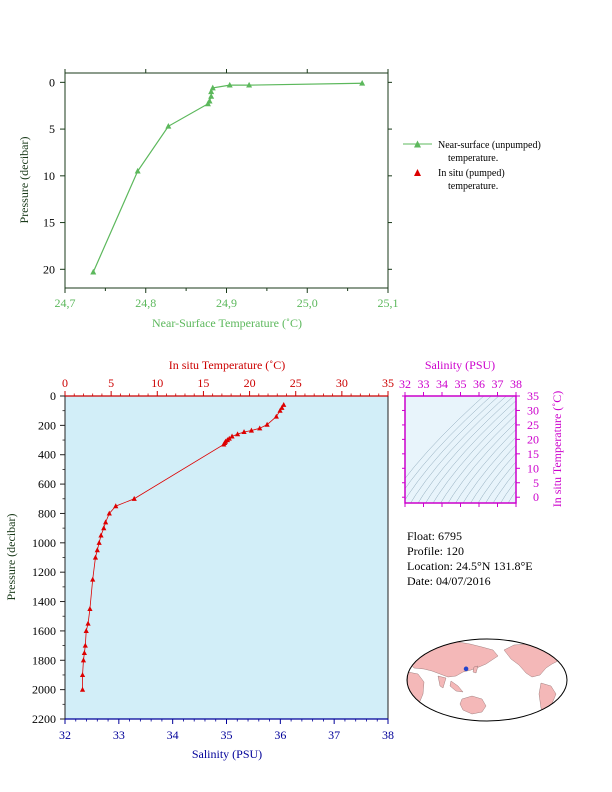 This screenshot has height=792, width=612. I want to click on near-surface-y-ticks: 0 5 10 15 20, so click(217, 175).